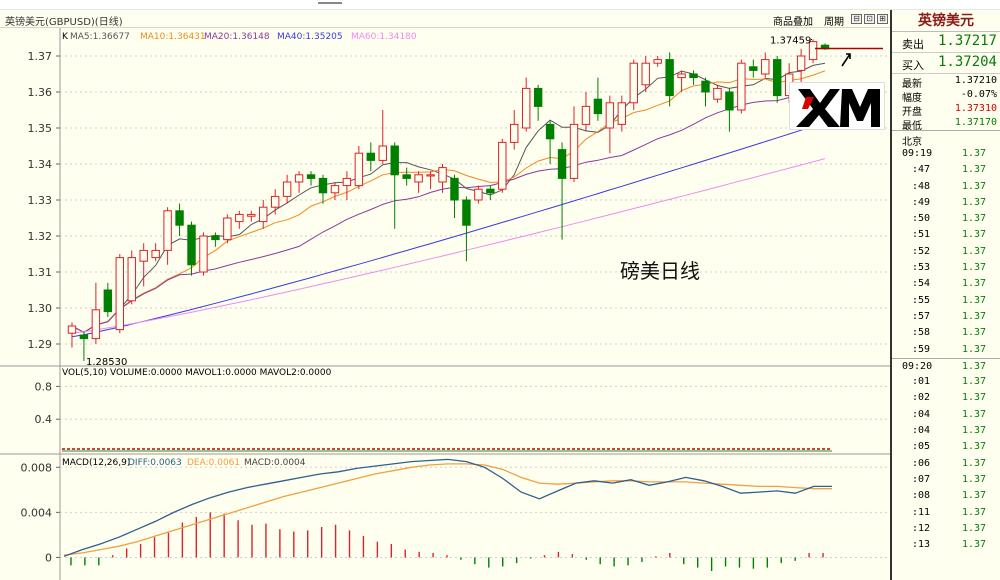  What do you see at coordinates (921, 447) in the screenshot?
I see `tick-time: :05` at bounding box center [921, 447].